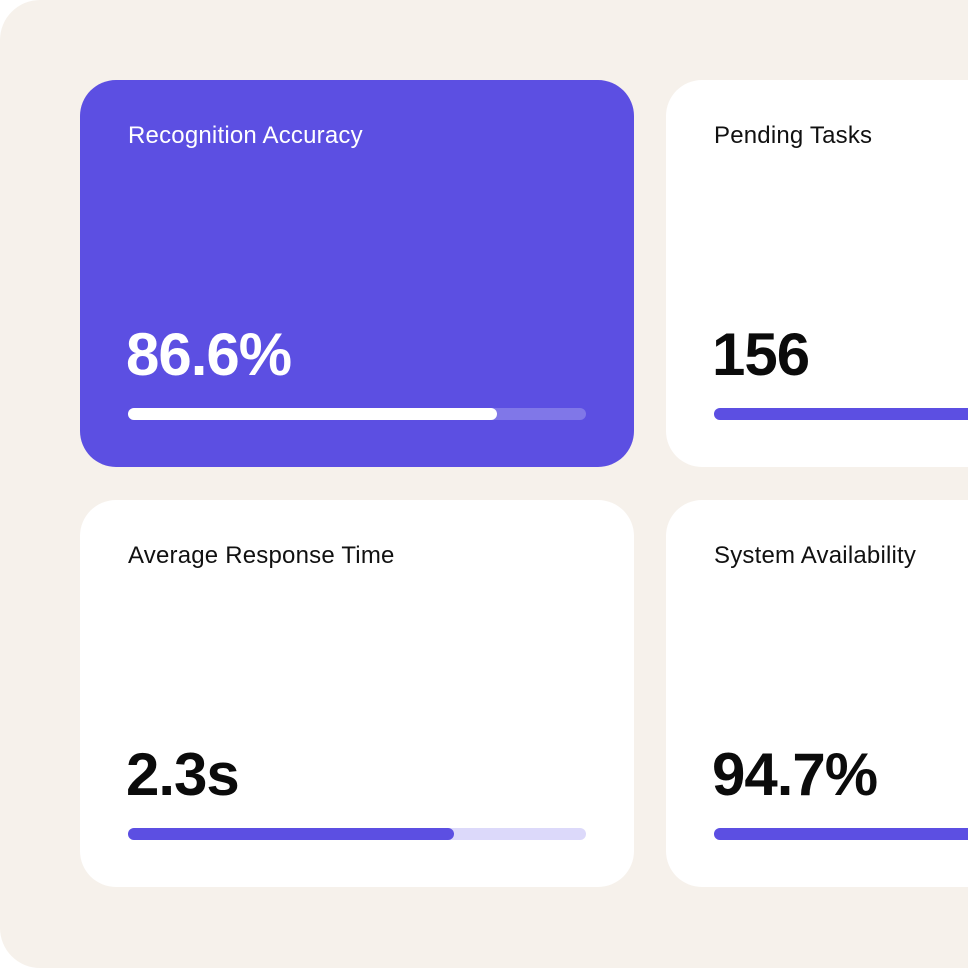 The image size is (968, 968). I want to click on metric-card-pending-tasks: Pending Tasks 156, so click(817, 273).